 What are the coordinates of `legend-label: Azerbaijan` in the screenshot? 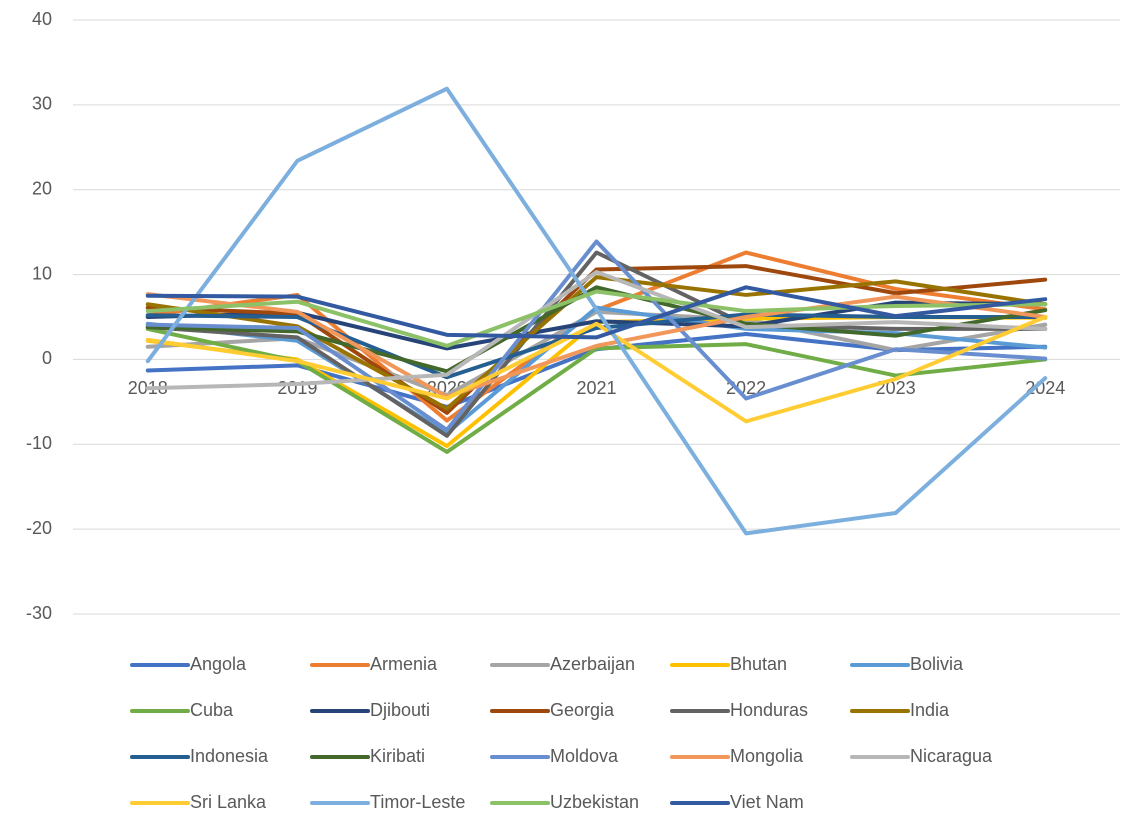 It's located at (592, 664).